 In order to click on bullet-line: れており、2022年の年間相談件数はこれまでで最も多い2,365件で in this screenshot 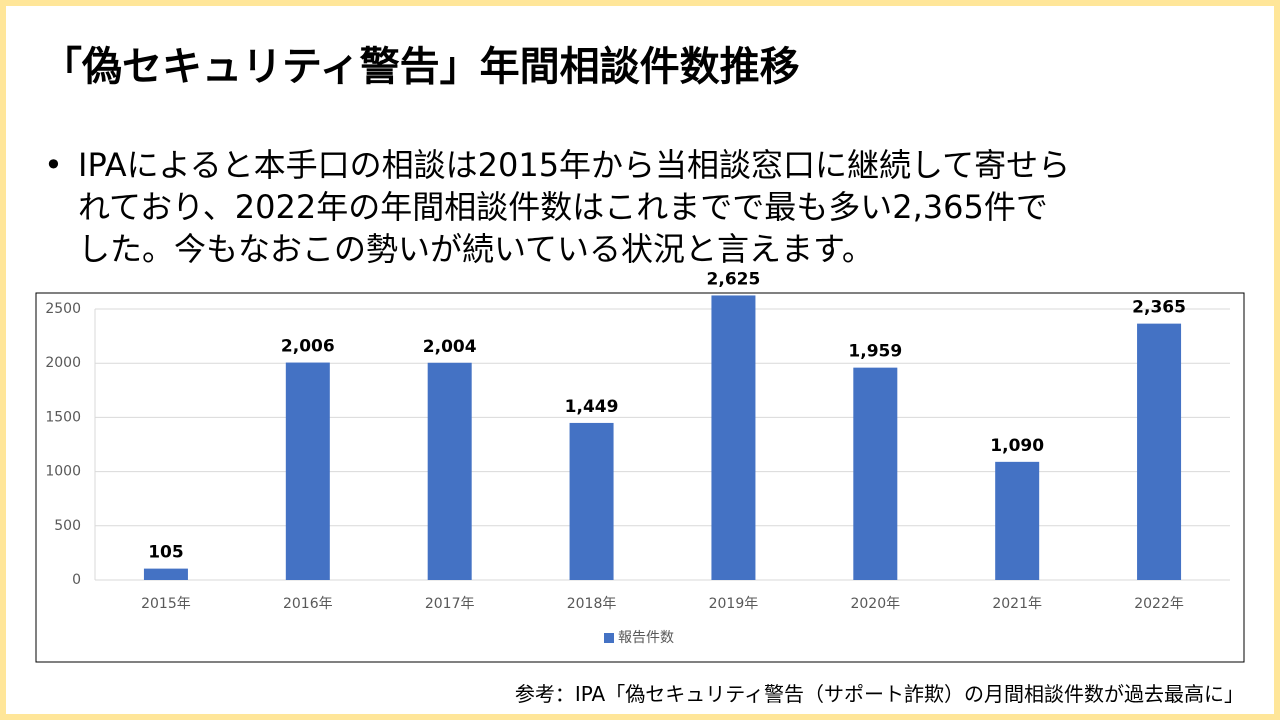, I will do `click(557, 207)`.